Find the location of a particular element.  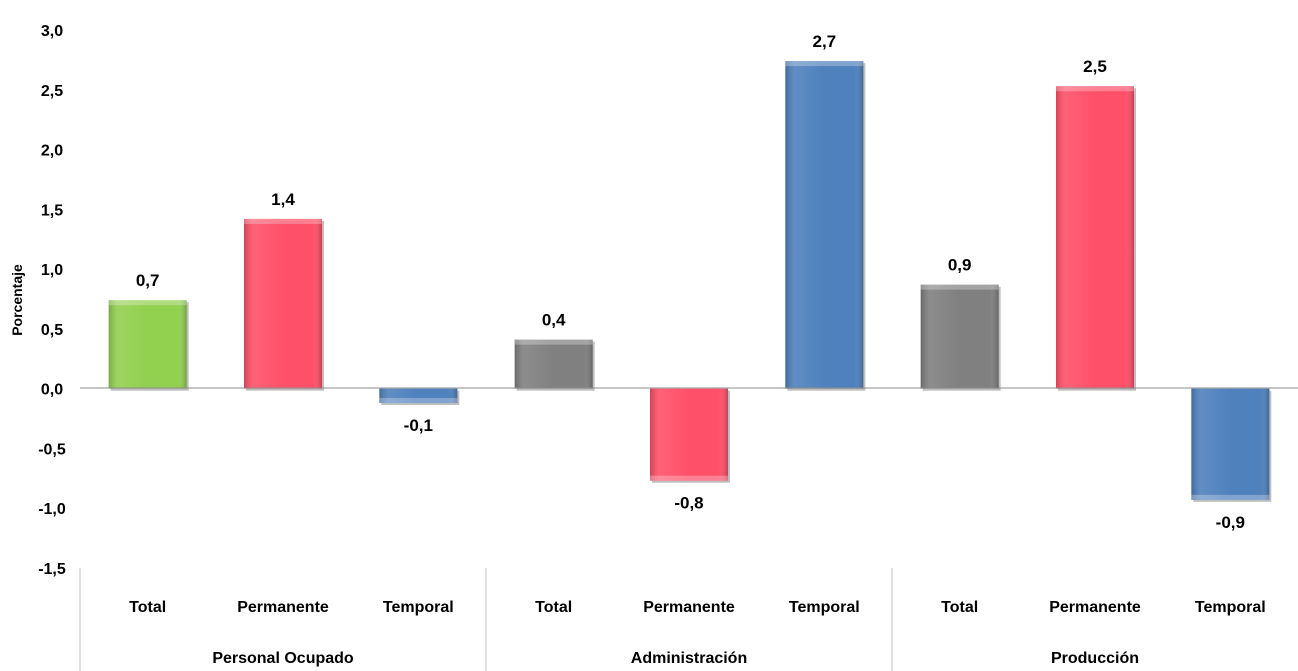

data-label: 2,5 is located at coordinates (1095, 66).